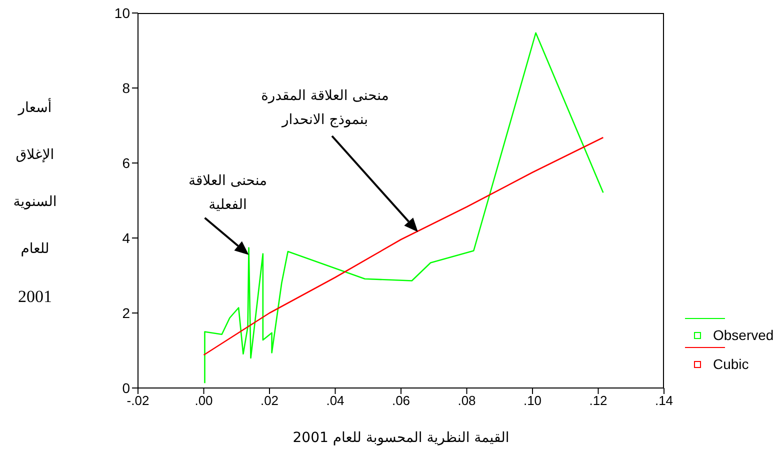 The width and height of the screenshot is (784, 458). What do you see at coordinates (598, 400) in the screenshot?
I see `x-tick-label: .12` at bounding box center [598, 400].